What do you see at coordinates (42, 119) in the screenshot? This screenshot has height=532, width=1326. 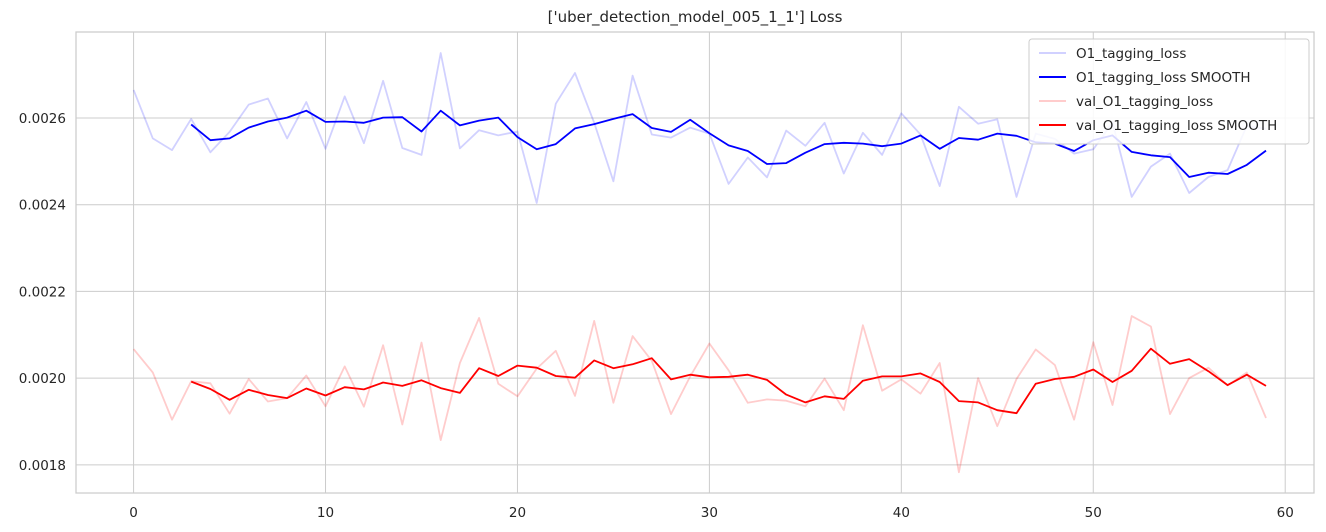 I see `y-tick-label: 0.0026` at bounding box center [42, 119].